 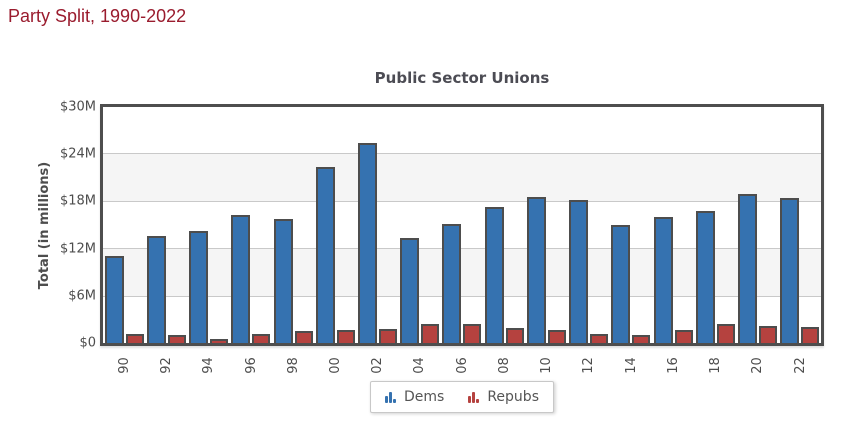 I want to click on x-tick-label-06: 06, so click(x=462, y=365).